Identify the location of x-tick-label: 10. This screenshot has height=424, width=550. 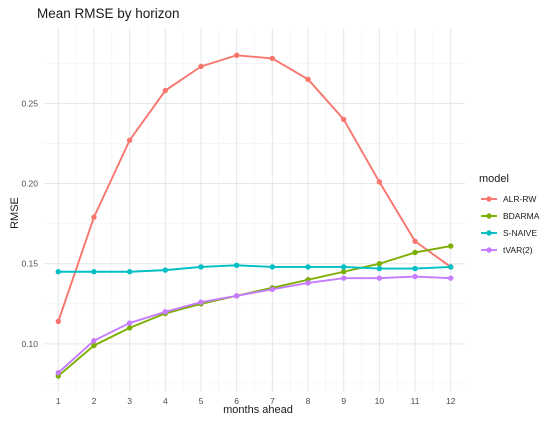
(380, 401).